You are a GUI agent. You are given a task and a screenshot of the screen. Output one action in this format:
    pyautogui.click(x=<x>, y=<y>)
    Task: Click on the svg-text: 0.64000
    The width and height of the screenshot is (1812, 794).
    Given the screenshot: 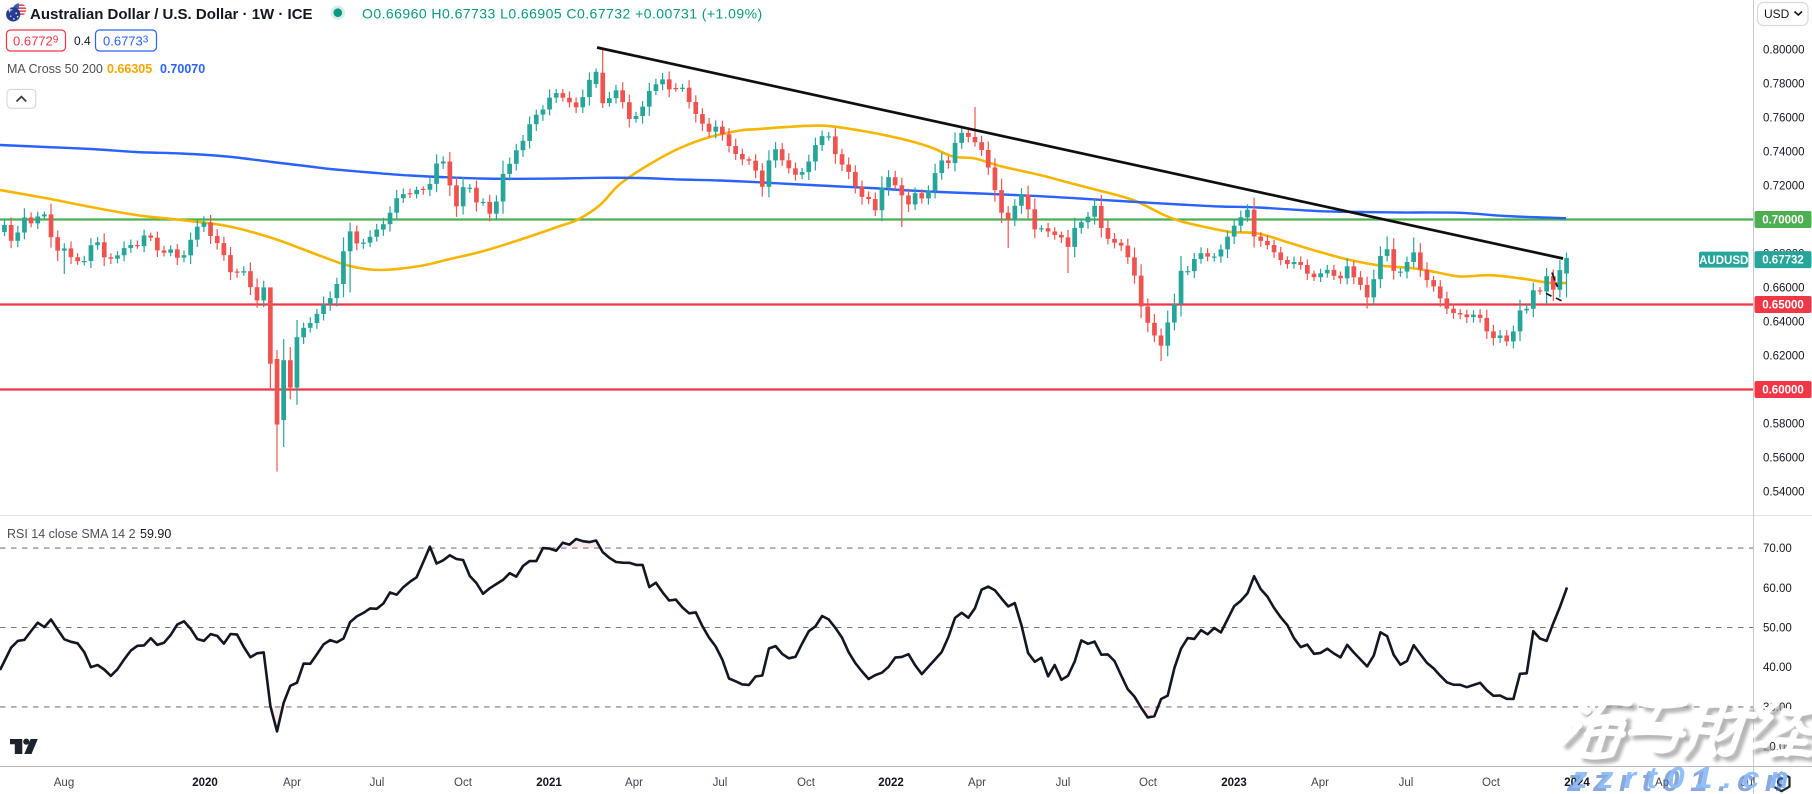 What is the action you would take?
    pyautogui.click(x=1784, y=323)
    